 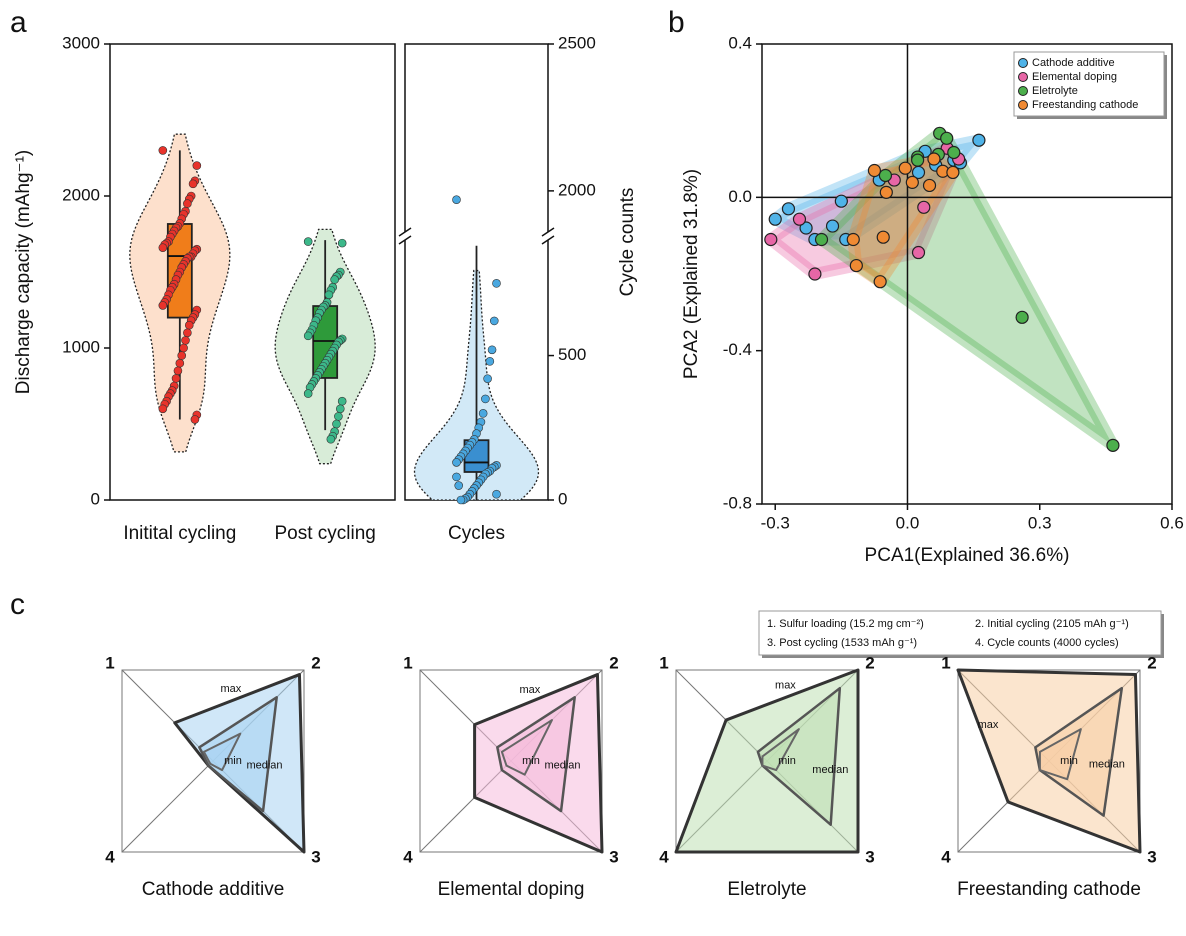 What do you see at coordinates (1052, 624) in the screenshot?
I see `key-item: 2. Initial cycling (2105 mAh g⁻¹)` at bounding box center [1052, 624].